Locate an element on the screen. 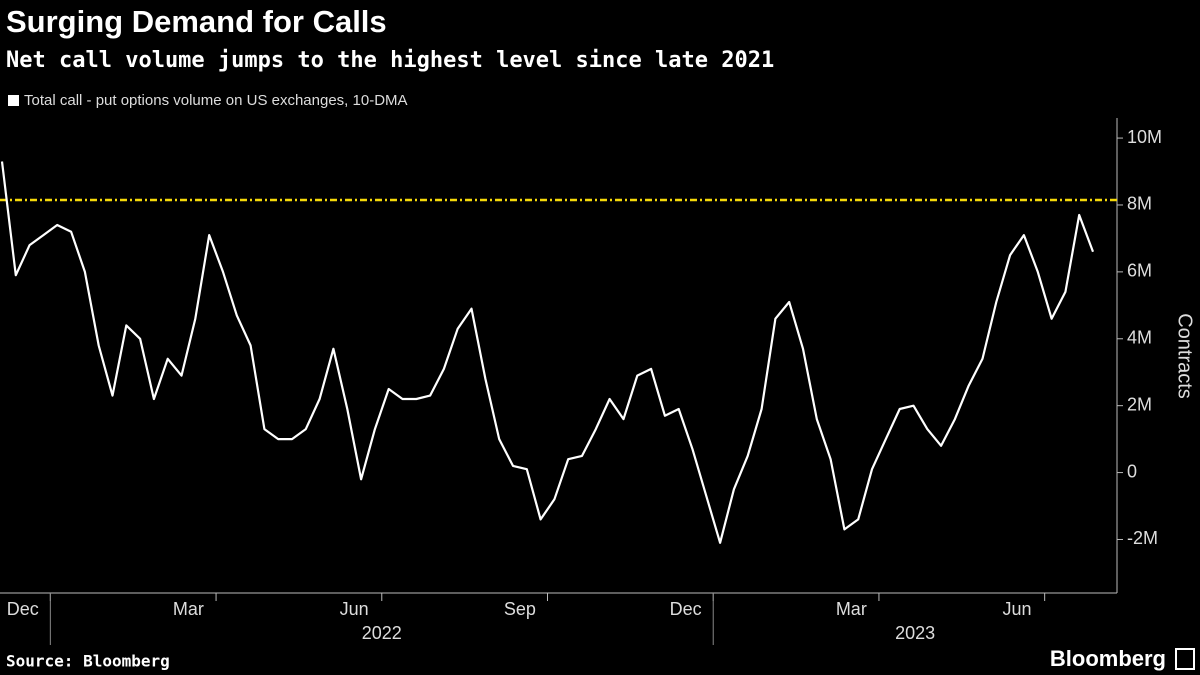 Image resolution: width=1200 pixels, height=675 pixels. x-tick-label: Sep is located at coordinates (520, 609).